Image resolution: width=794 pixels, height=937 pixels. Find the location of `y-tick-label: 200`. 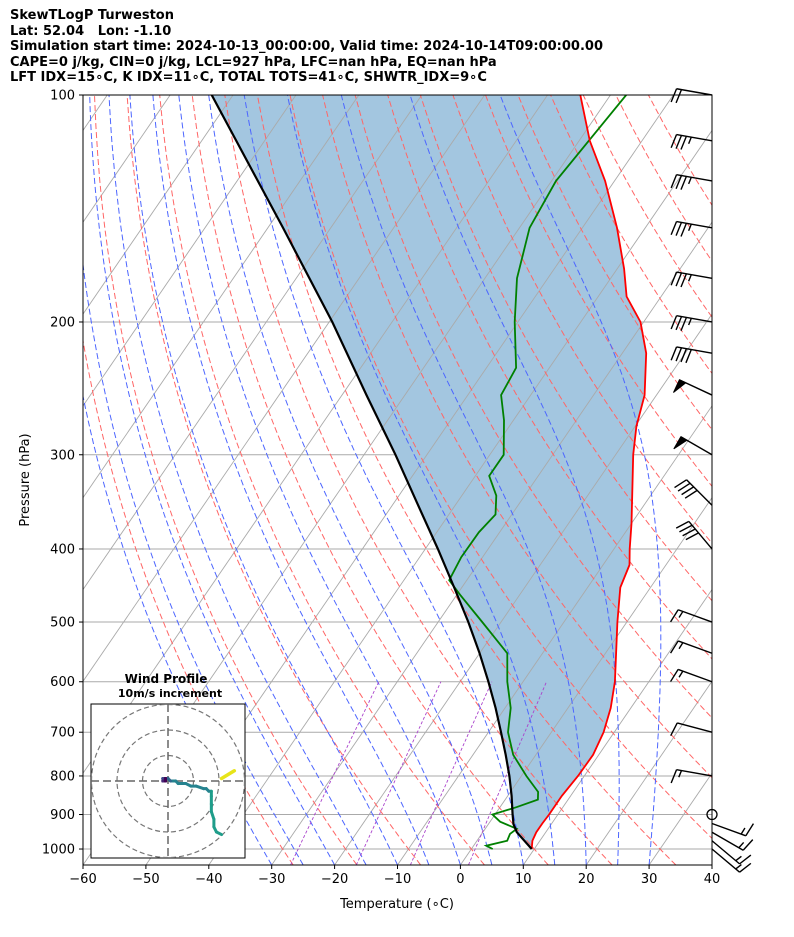

y-tick-label: 200 is located at coordinates (62, 322).